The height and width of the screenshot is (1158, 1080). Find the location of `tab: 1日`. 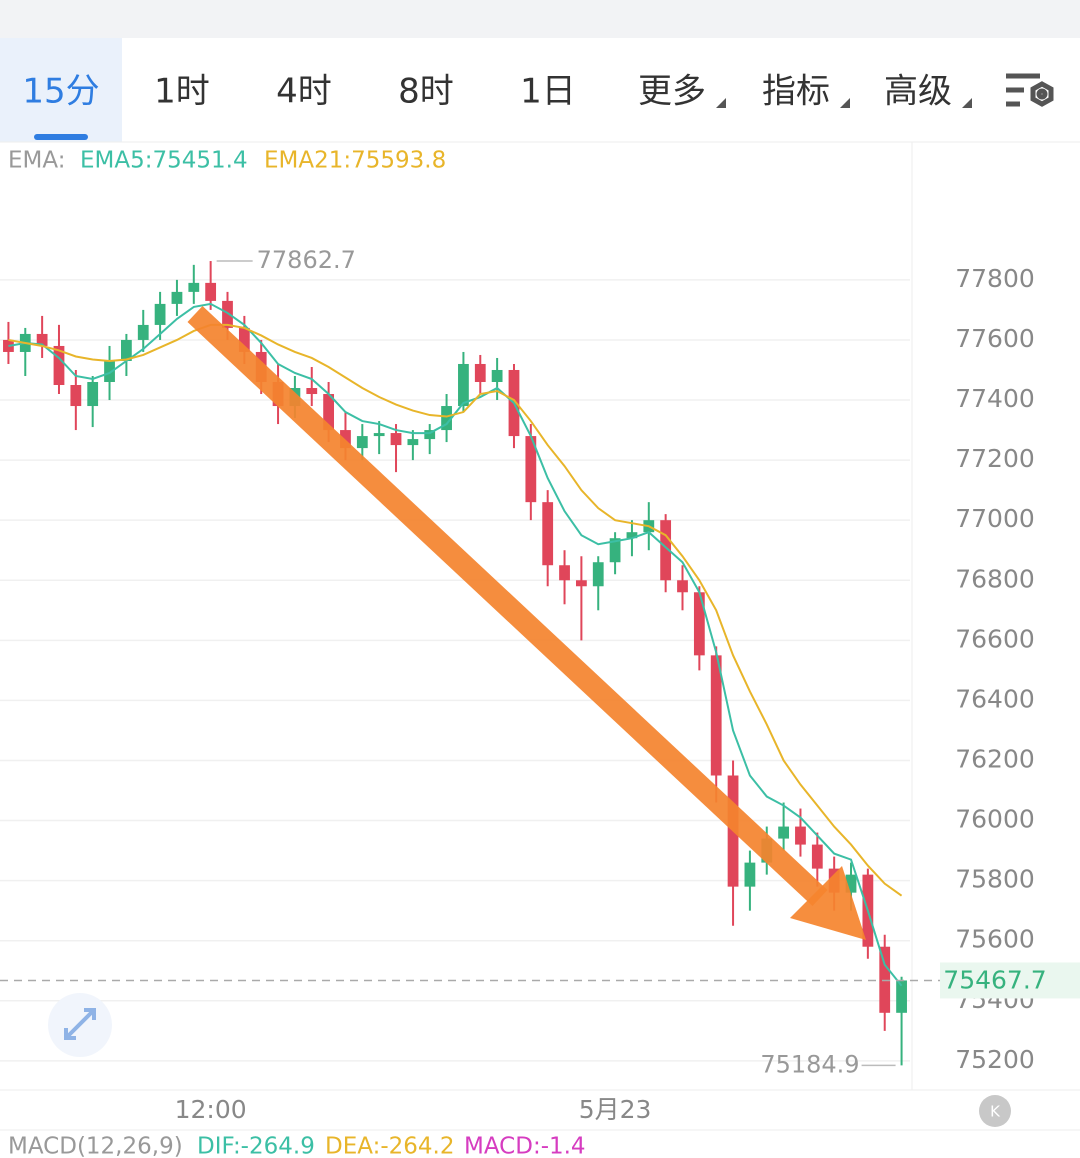

tab: 1日 is located at coordinates (548, 92).